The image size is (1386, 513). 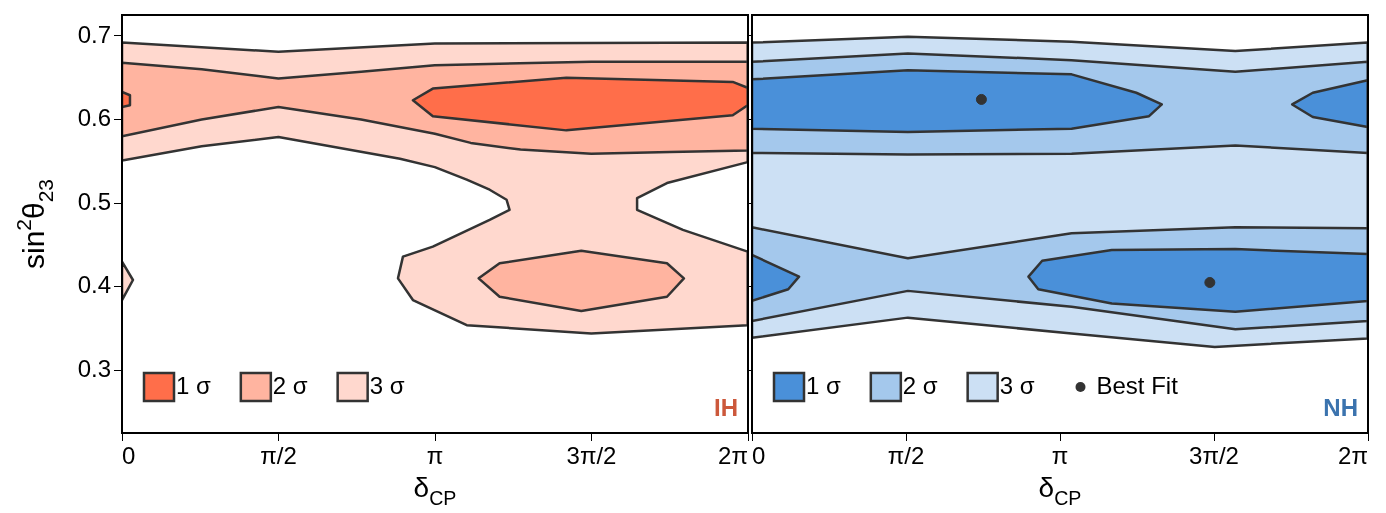 I want to click on y-tick-label: 0.7, so click(x=94, y=34).